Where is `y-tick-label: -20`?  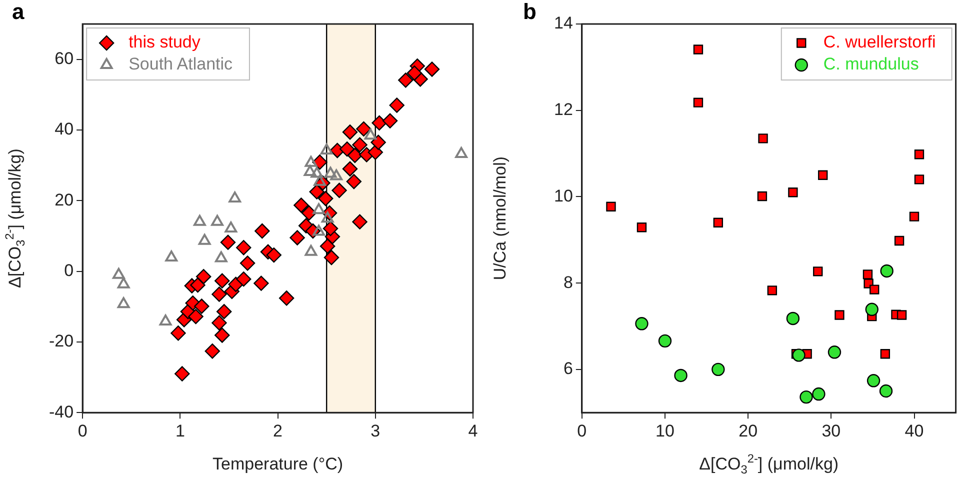
y-tick-label: -20 is located at coordinates (61, 341).